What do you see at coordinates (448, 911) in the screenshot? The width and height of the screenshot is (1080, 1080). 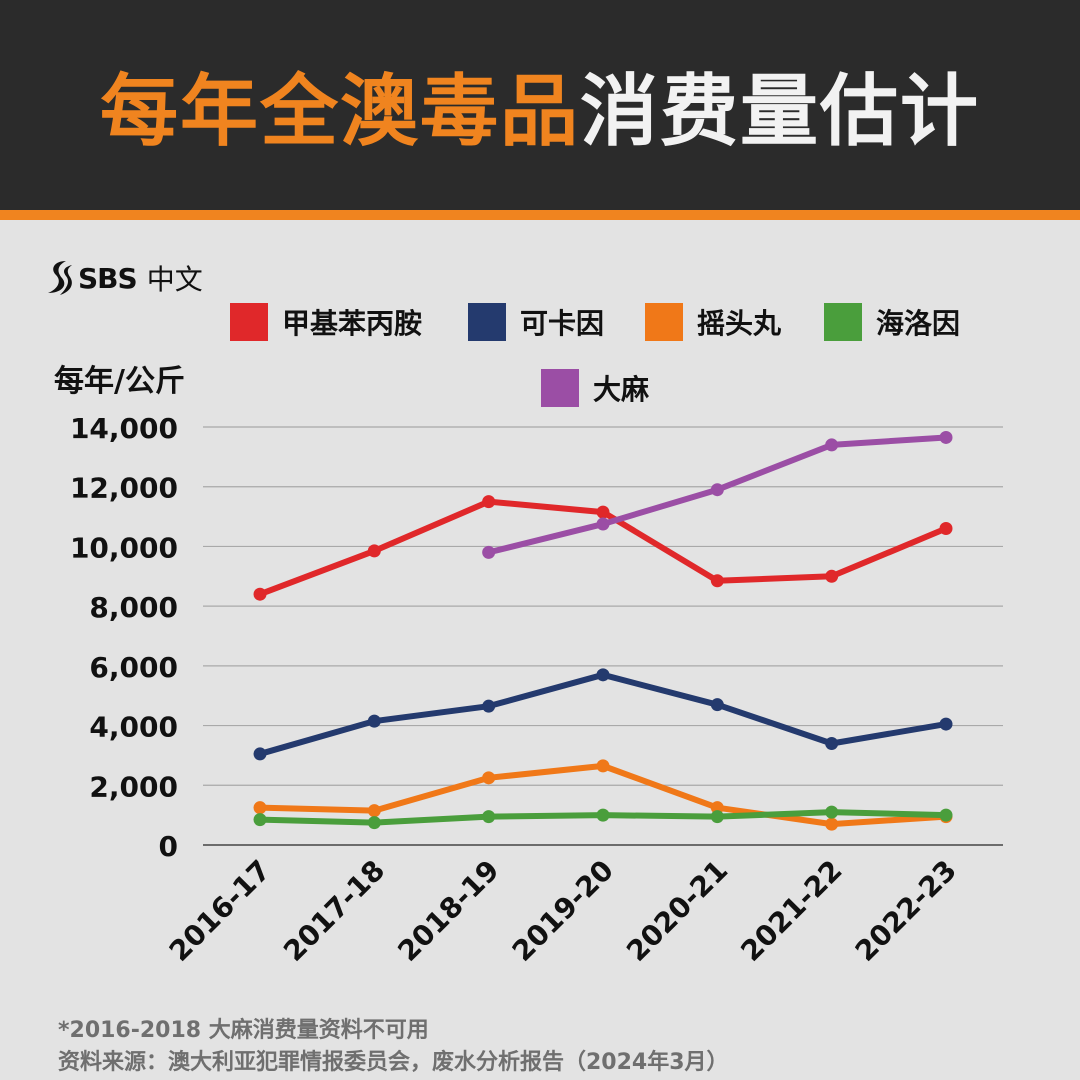 I see `x-tick-label: 2018-19` at bounding box center [448, 911].